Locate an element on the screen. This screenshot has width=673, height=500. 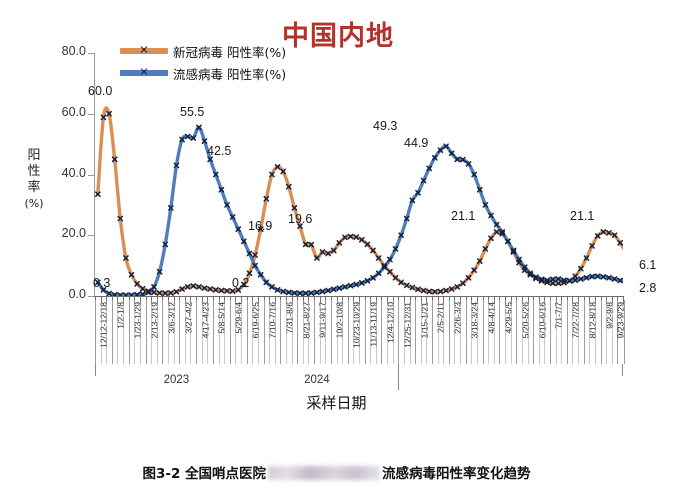
legend-label-covid: 新冠病毒 阳性率(%) is located at coordinates (230, 52).